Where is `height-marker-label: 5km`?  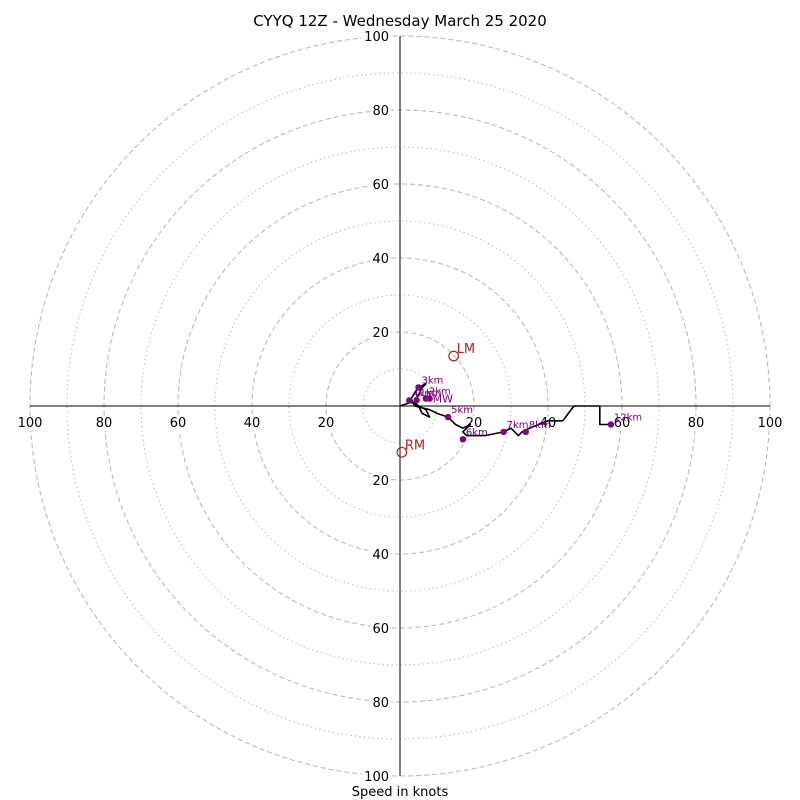
height-marker-label: 5km is located at coordinates (462, 410).